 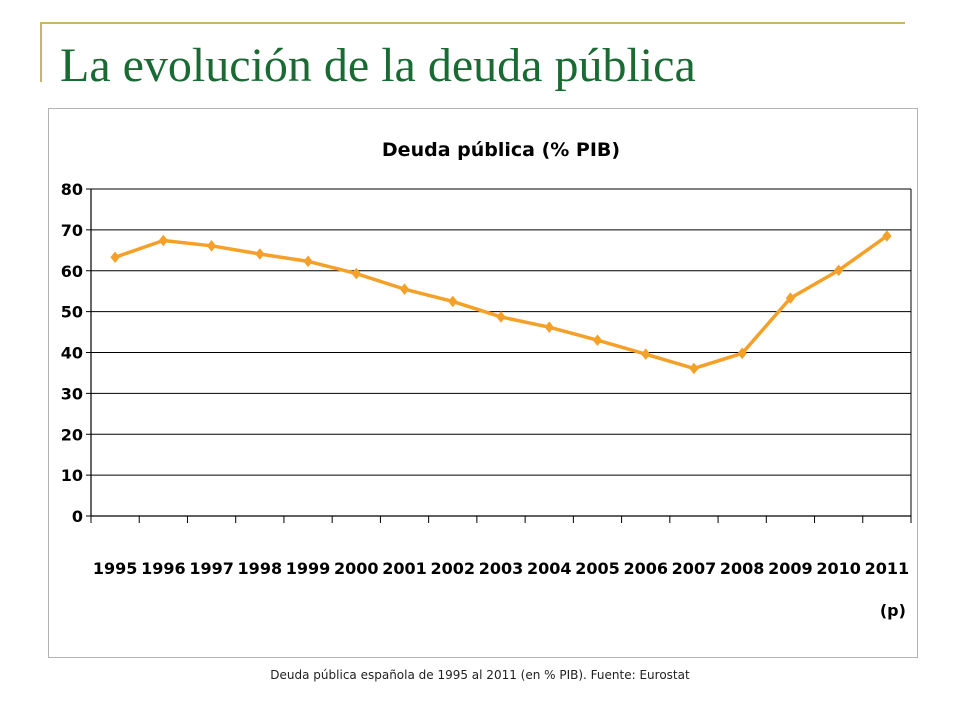 What do you see at coordinates (72, 434) in the screenshot?
I see `y-tick-label-20: 20` at bounding box center [72, 434].